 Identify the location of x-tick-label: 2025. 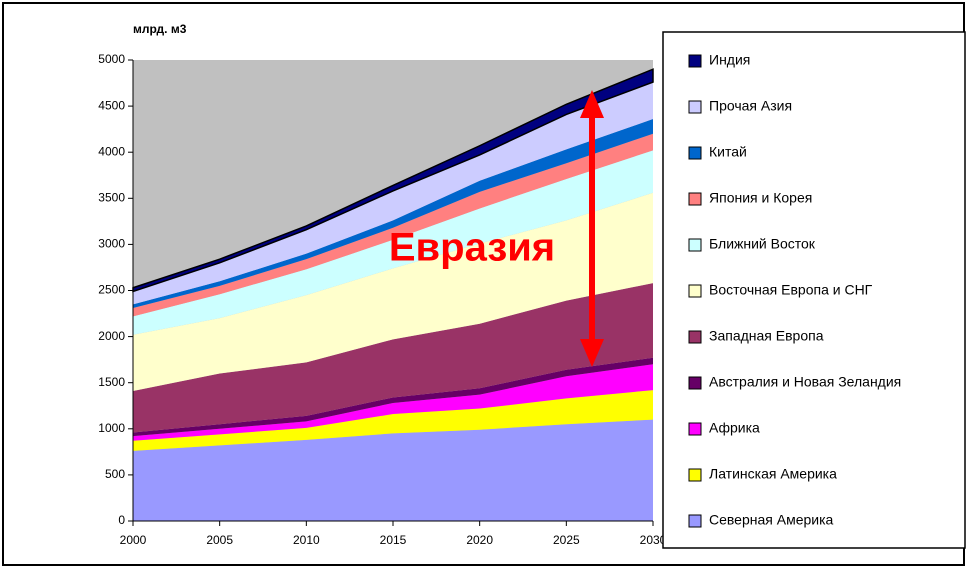
(566, 540).